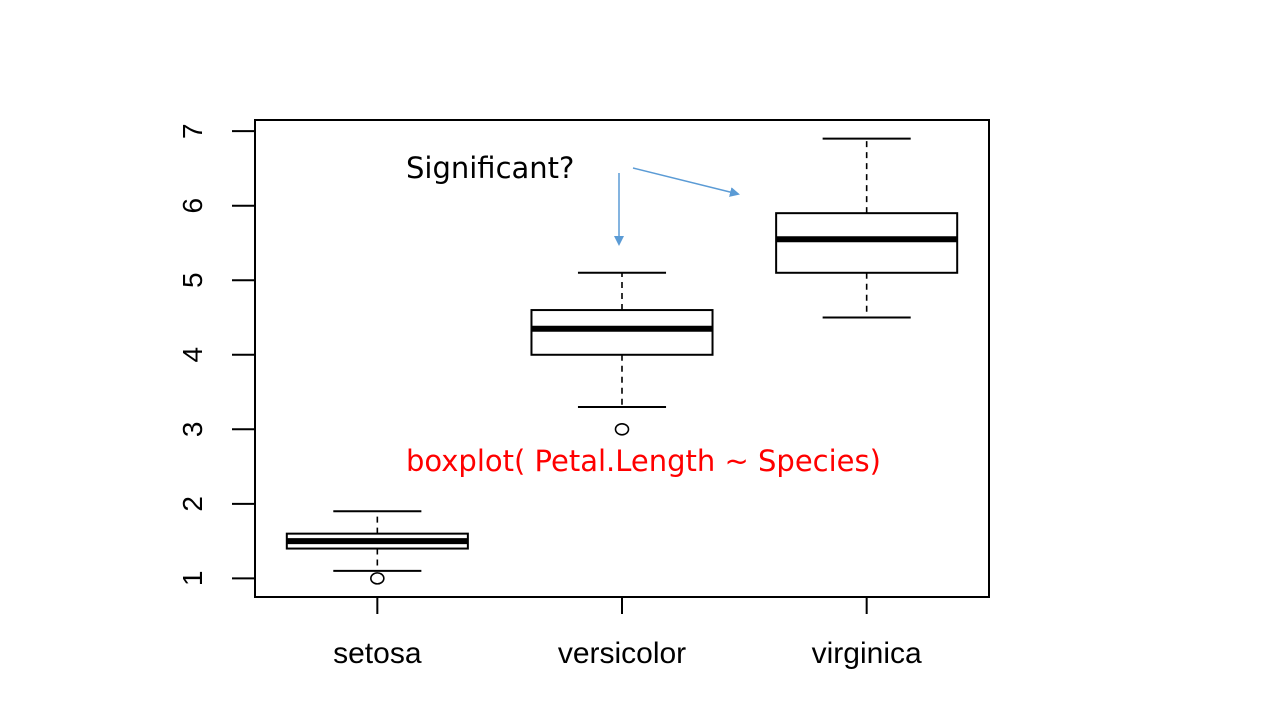 The height and width of the screenshot is (720, 1280). Describe the element at coordinates (192, 355) in the screenshot. I see `y-tick-label: 4` at that location.